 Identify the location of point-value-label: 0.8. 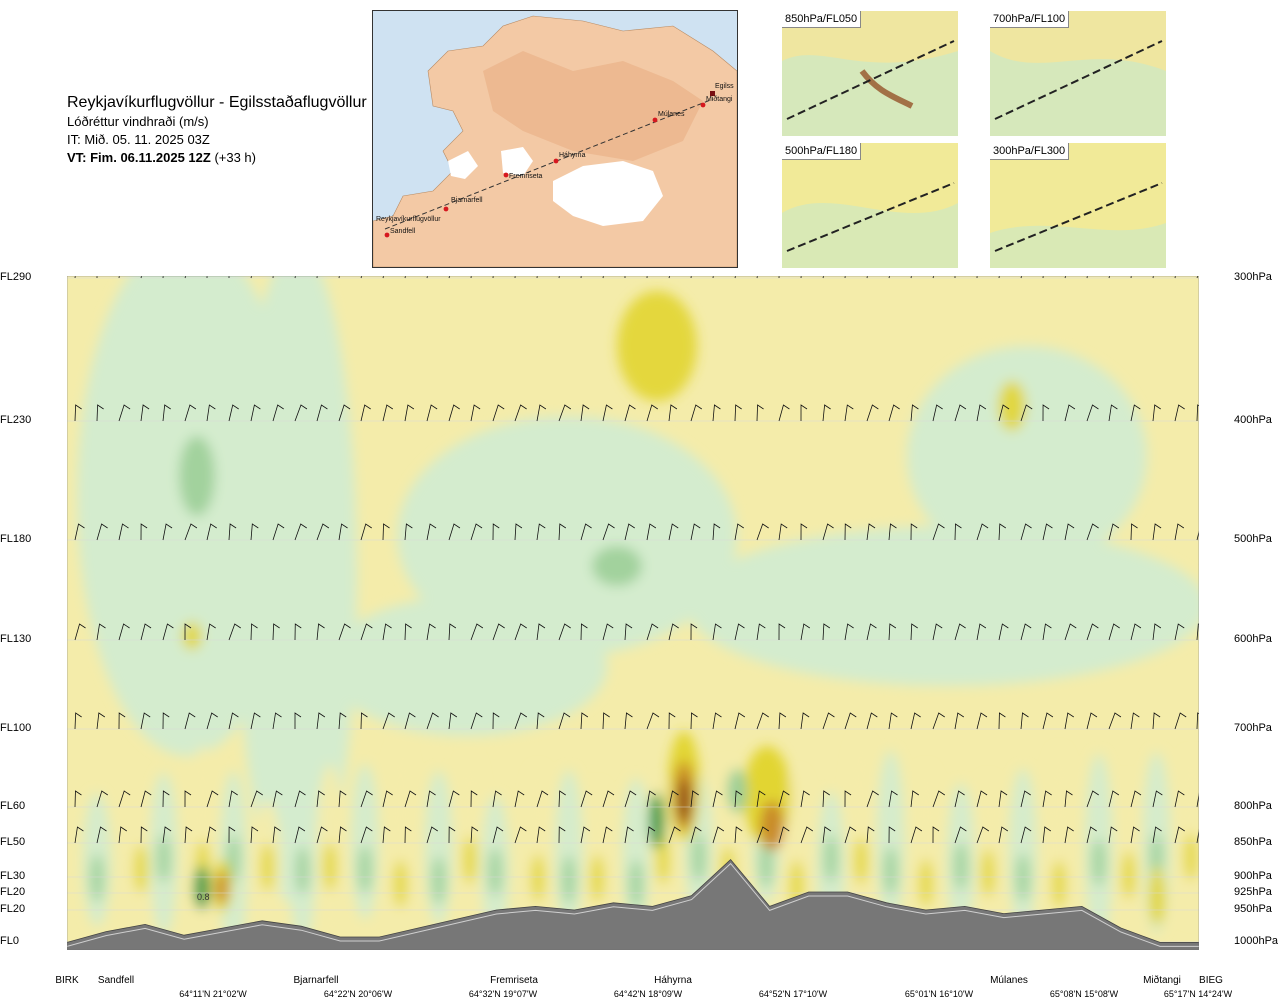
(203, 897).